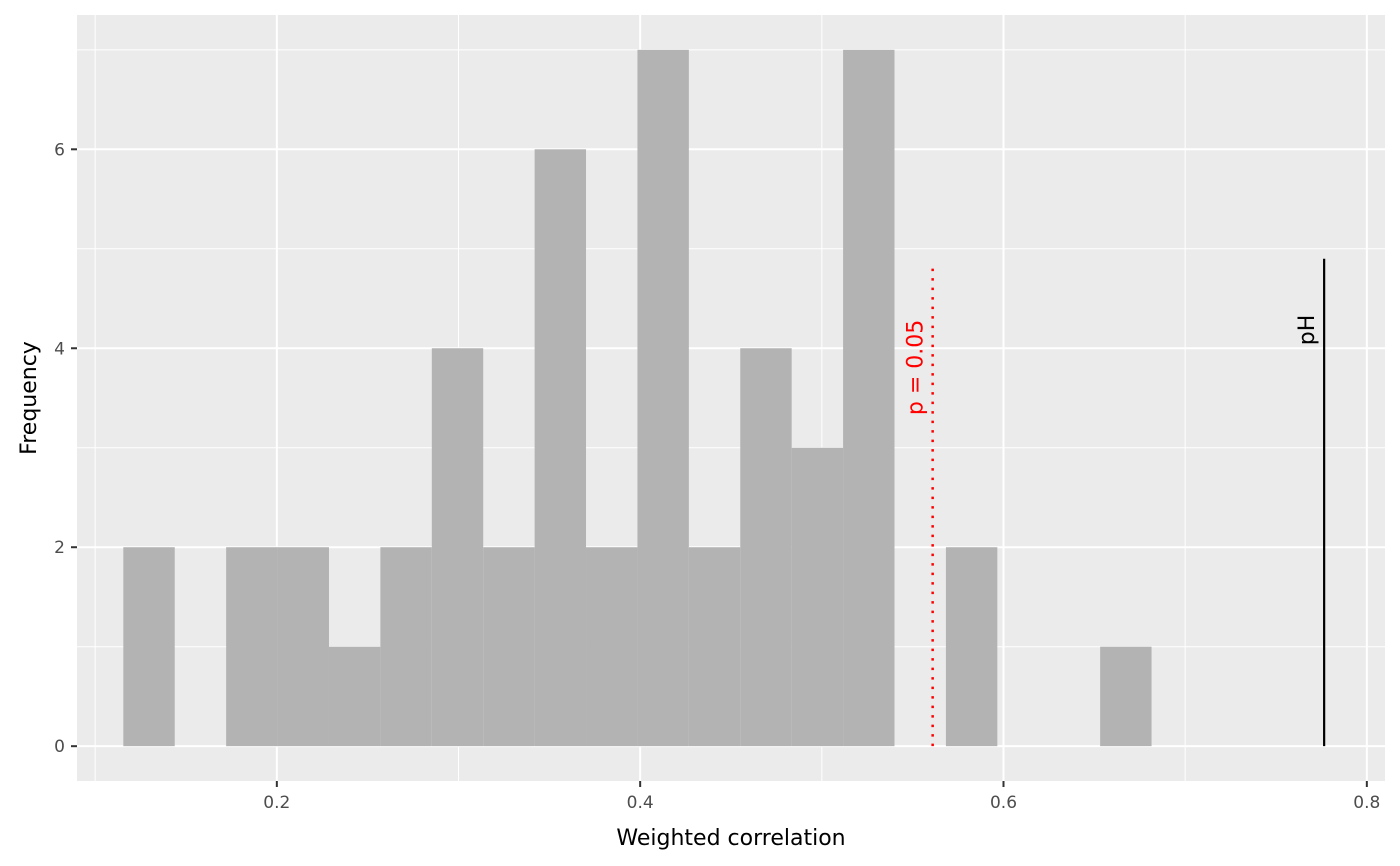  What do you see at coordinates (730, 838) in the screenshot?
I see `x-axis-title: Weighted correlation` at bounding box center [730, 838].